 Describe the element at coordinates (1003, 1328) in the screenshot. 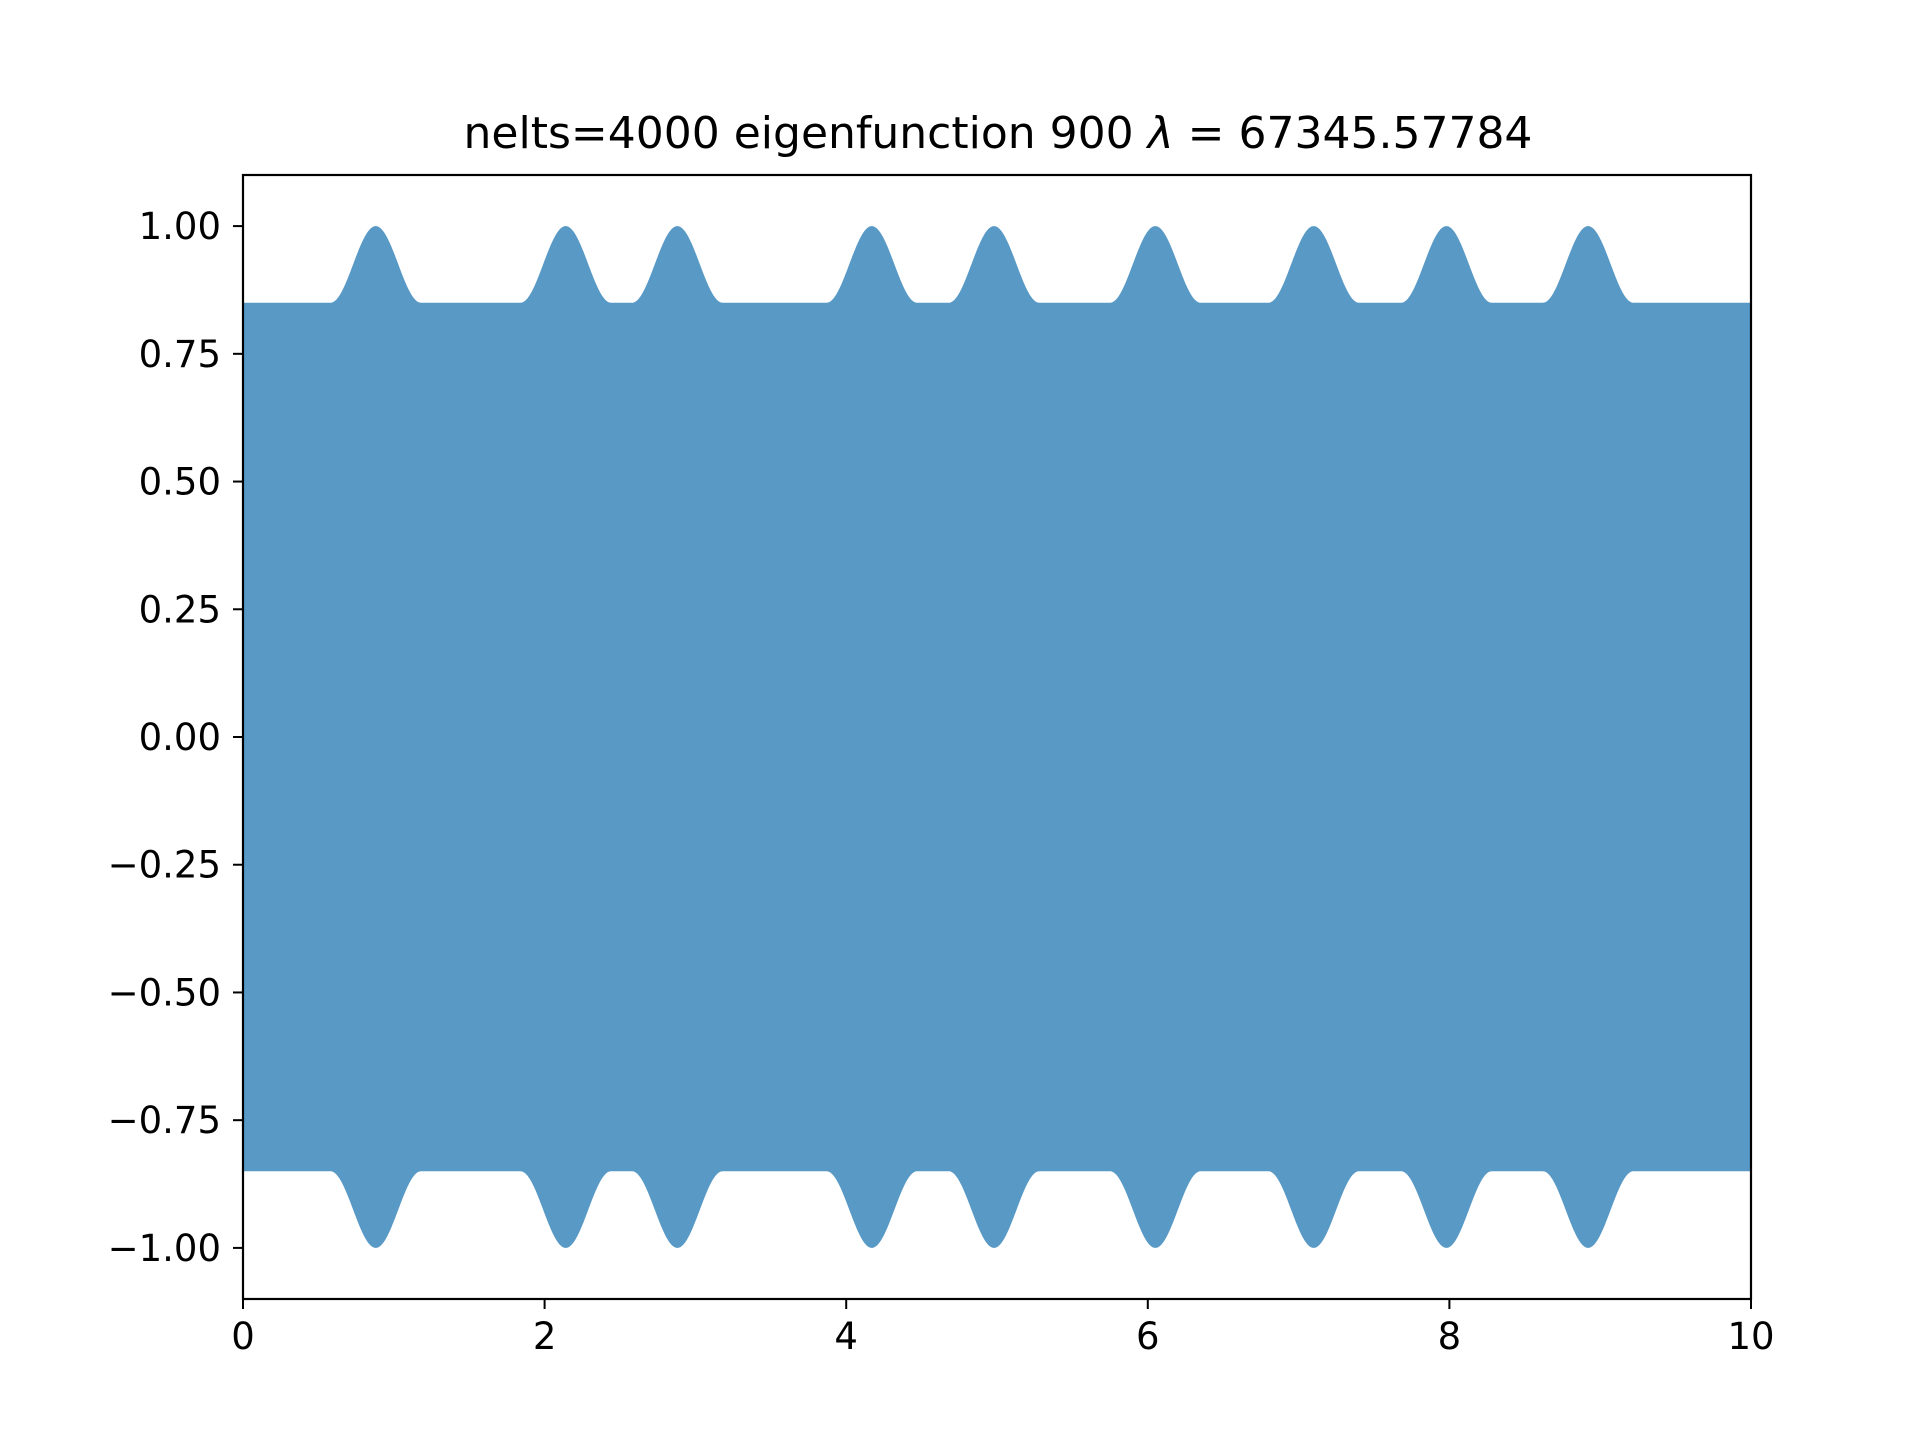

I see `x-axis: 0 2 4 6 8 10` at that location.